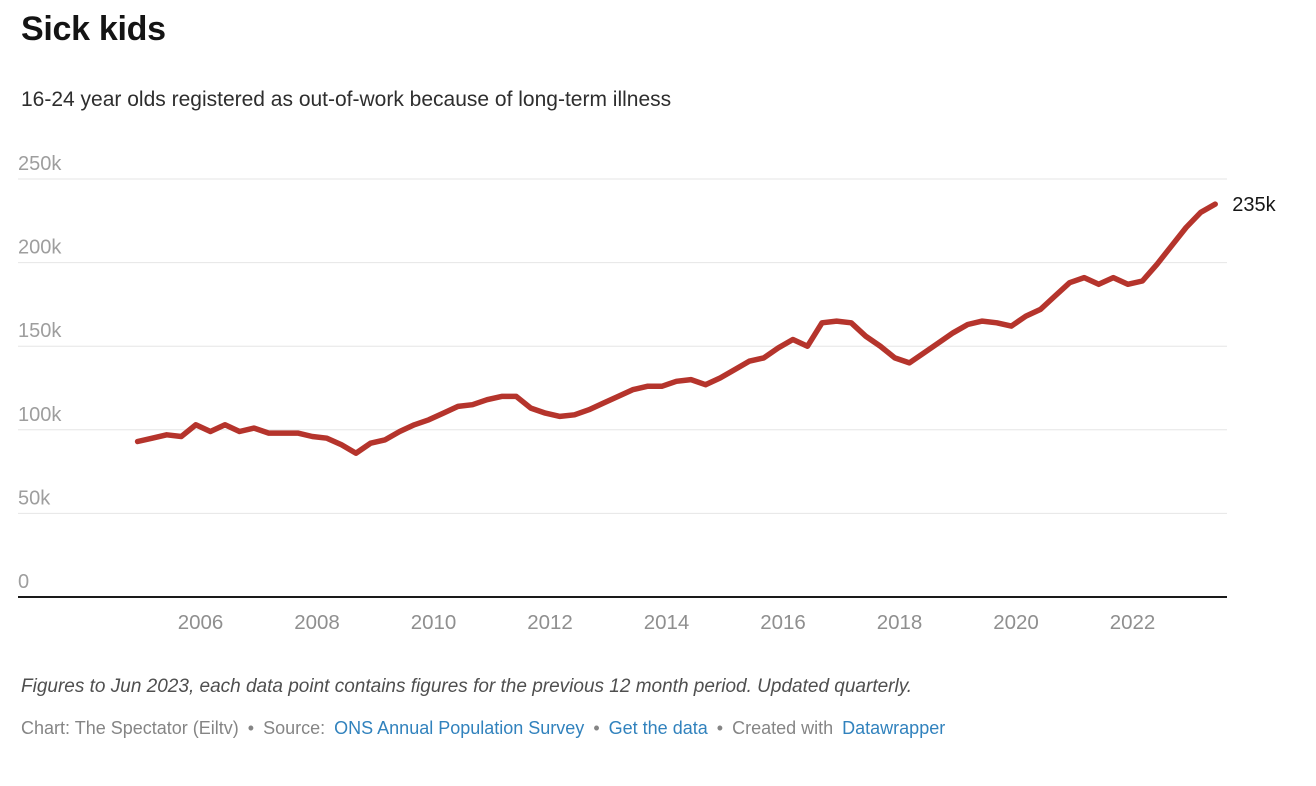 This screenshot has width=1316, height=786. Describe the element at coordinates (201, 622) in the screenshot. I see `x-tick-label: 2006` at that location.